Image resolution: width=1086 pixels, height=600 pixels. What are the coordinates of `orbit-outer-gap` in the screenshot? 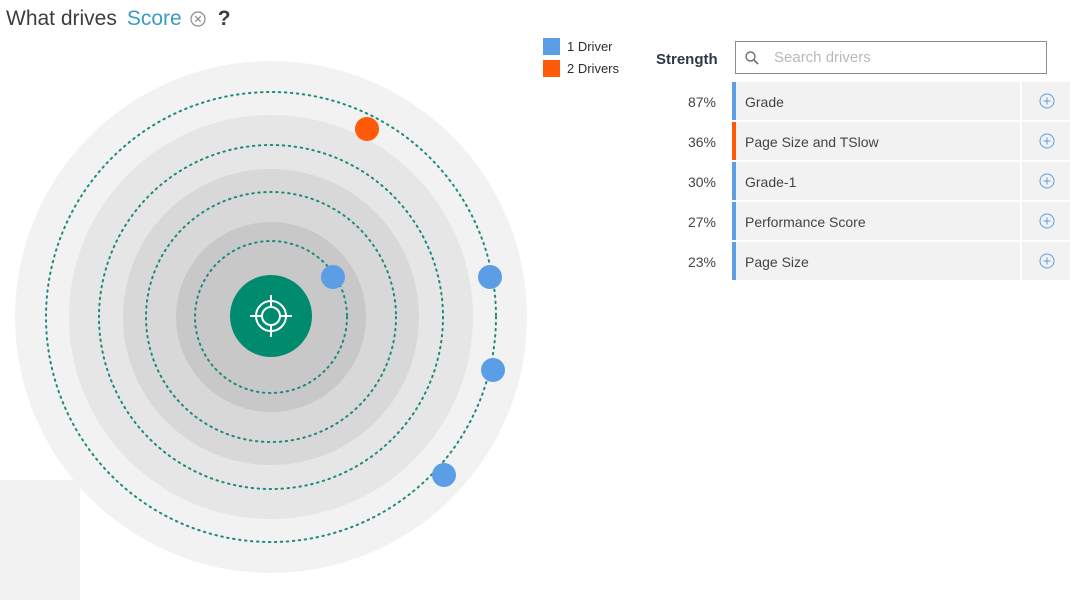 It's located at (40, 540).